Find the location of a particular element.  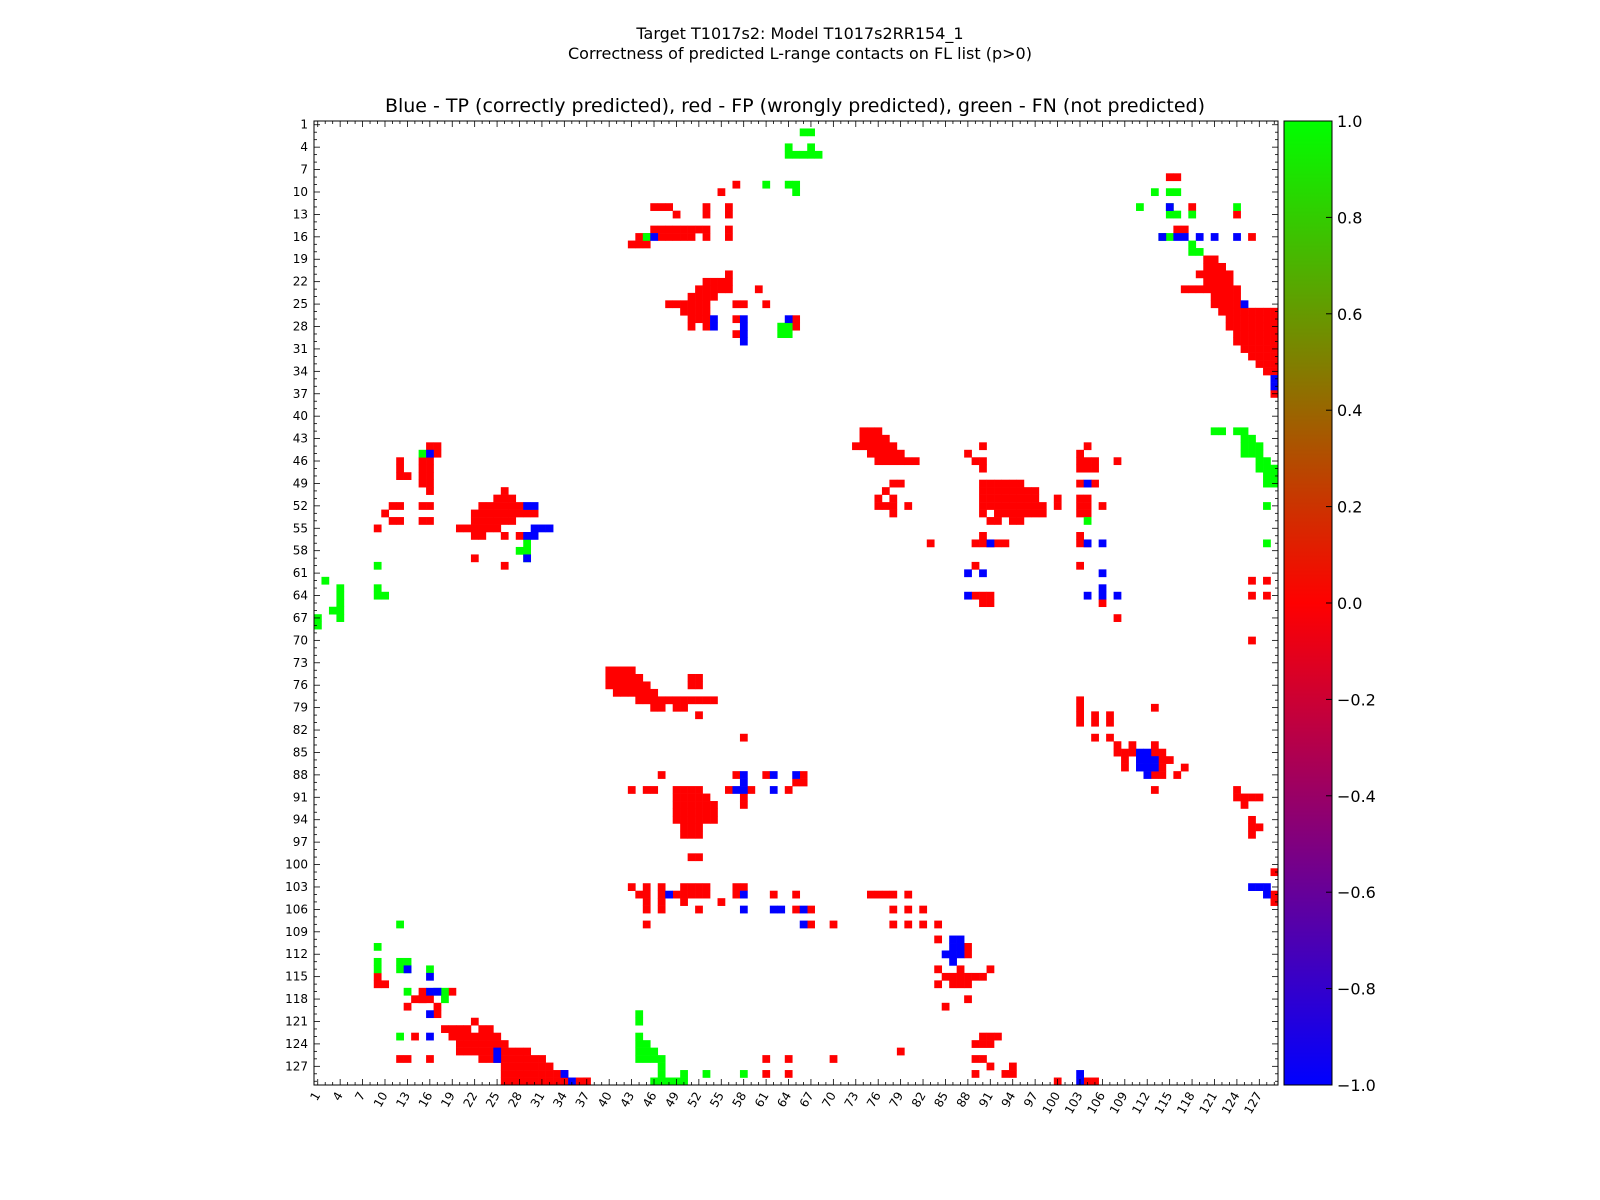

colorbar-tick-label: −1.0 is located at coordinates (1356, 1085).